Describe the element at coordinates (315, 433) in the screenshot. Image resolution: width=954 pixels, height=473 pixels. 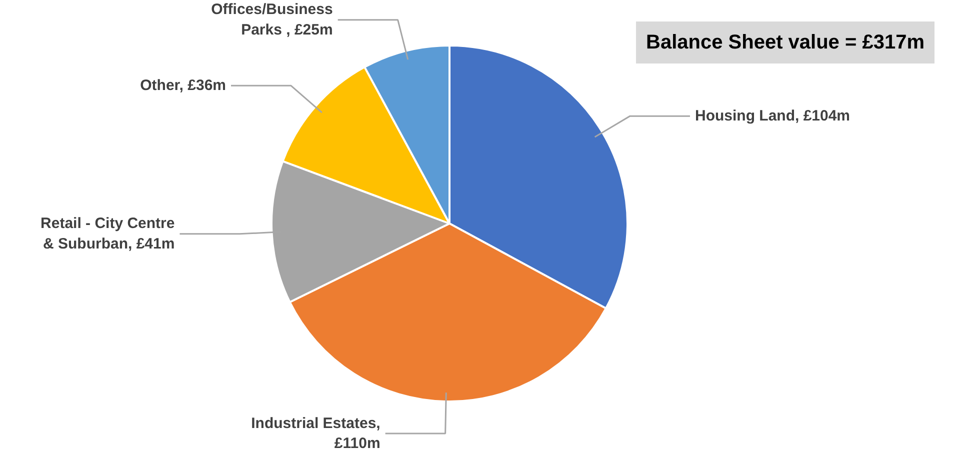
I see `slice-label: Industrial Estates, £110m` at that location.